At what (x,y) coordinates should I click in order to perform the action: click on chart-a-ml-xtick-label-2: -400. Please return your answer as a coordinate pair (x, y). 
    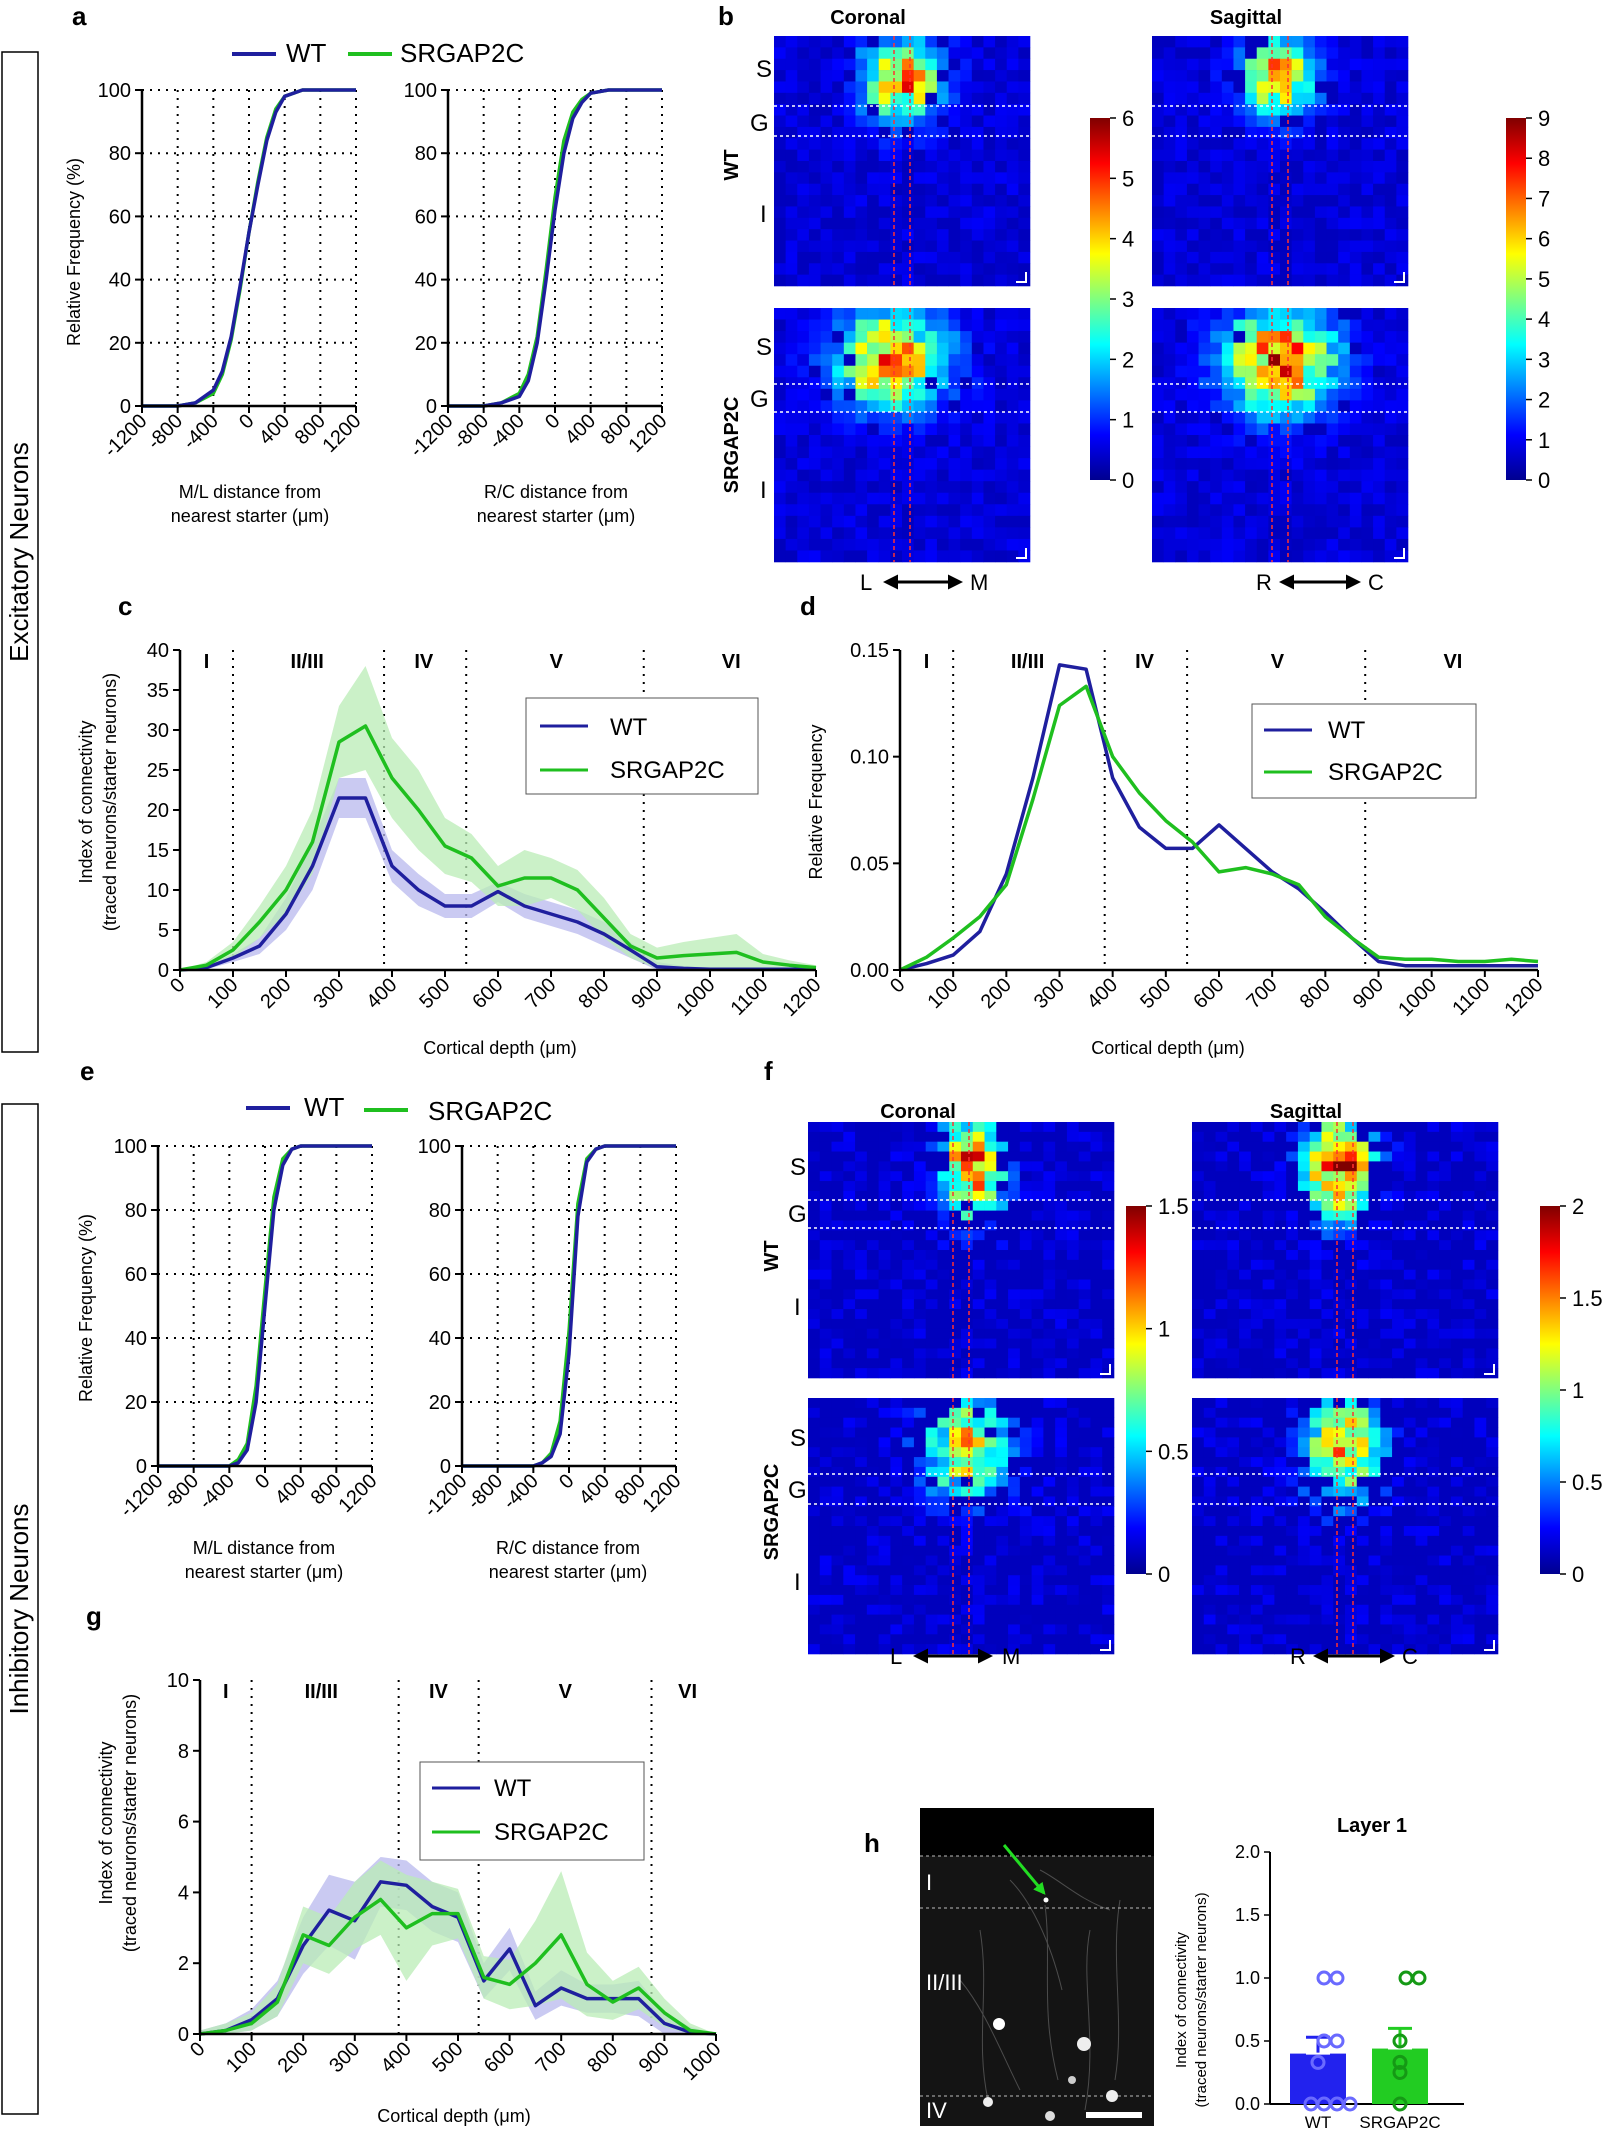
    Looking at the image, I should click on (201, 432).